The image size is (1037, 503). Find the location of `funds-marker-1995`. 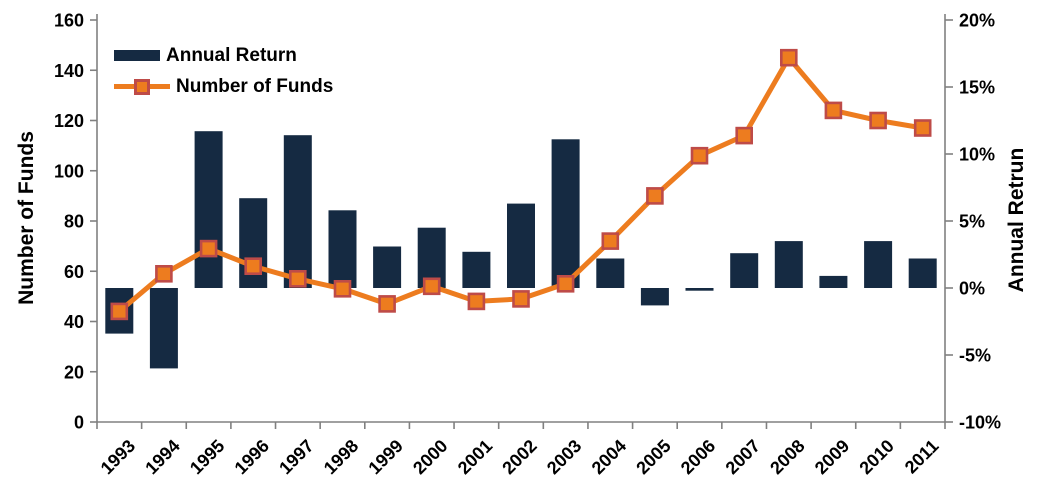

funds-marker-1995 is located at coordinates (208, 248).